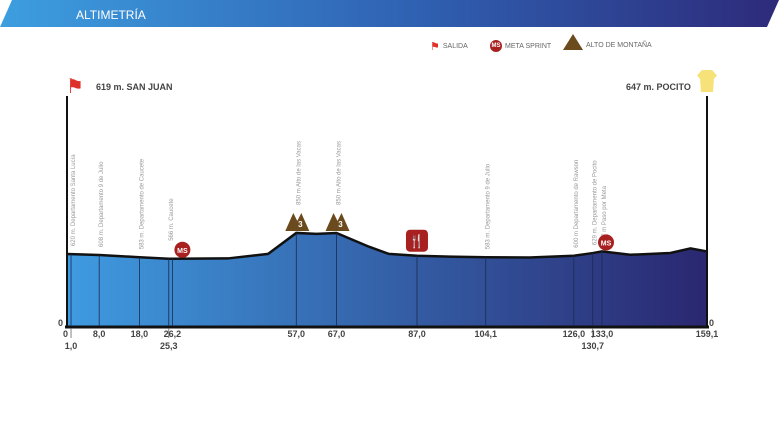  I want to click on header-banner: ALTIMETRÍA, so click(389, 13).